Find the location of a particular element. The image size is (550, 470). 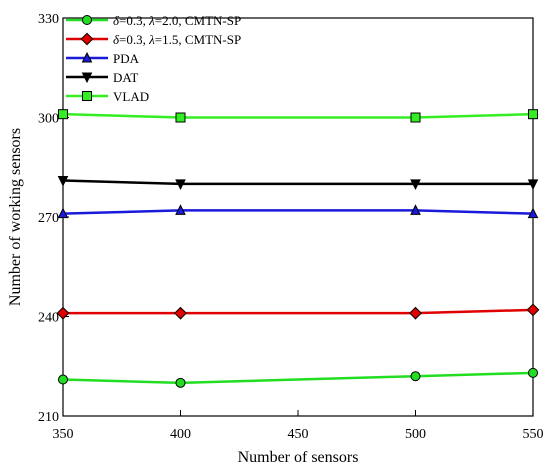

y-tick-label: 210 is located at coordinates (48, 417).